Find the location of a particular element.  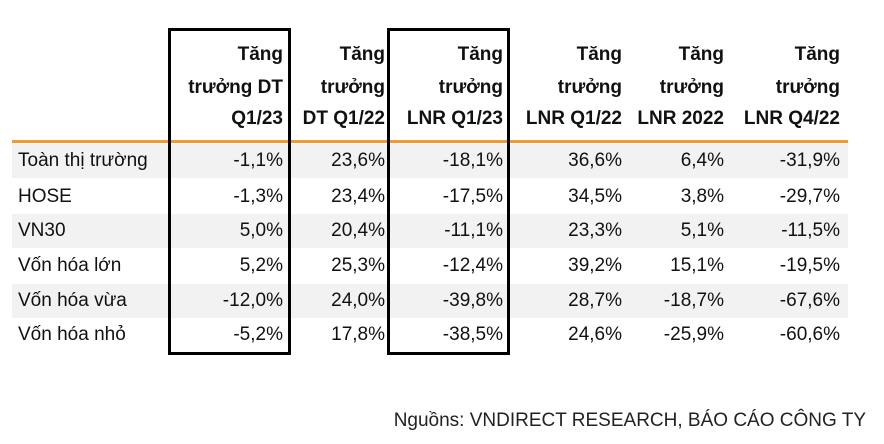

cell-value: -60,6% is located at coordinates (809, 334).